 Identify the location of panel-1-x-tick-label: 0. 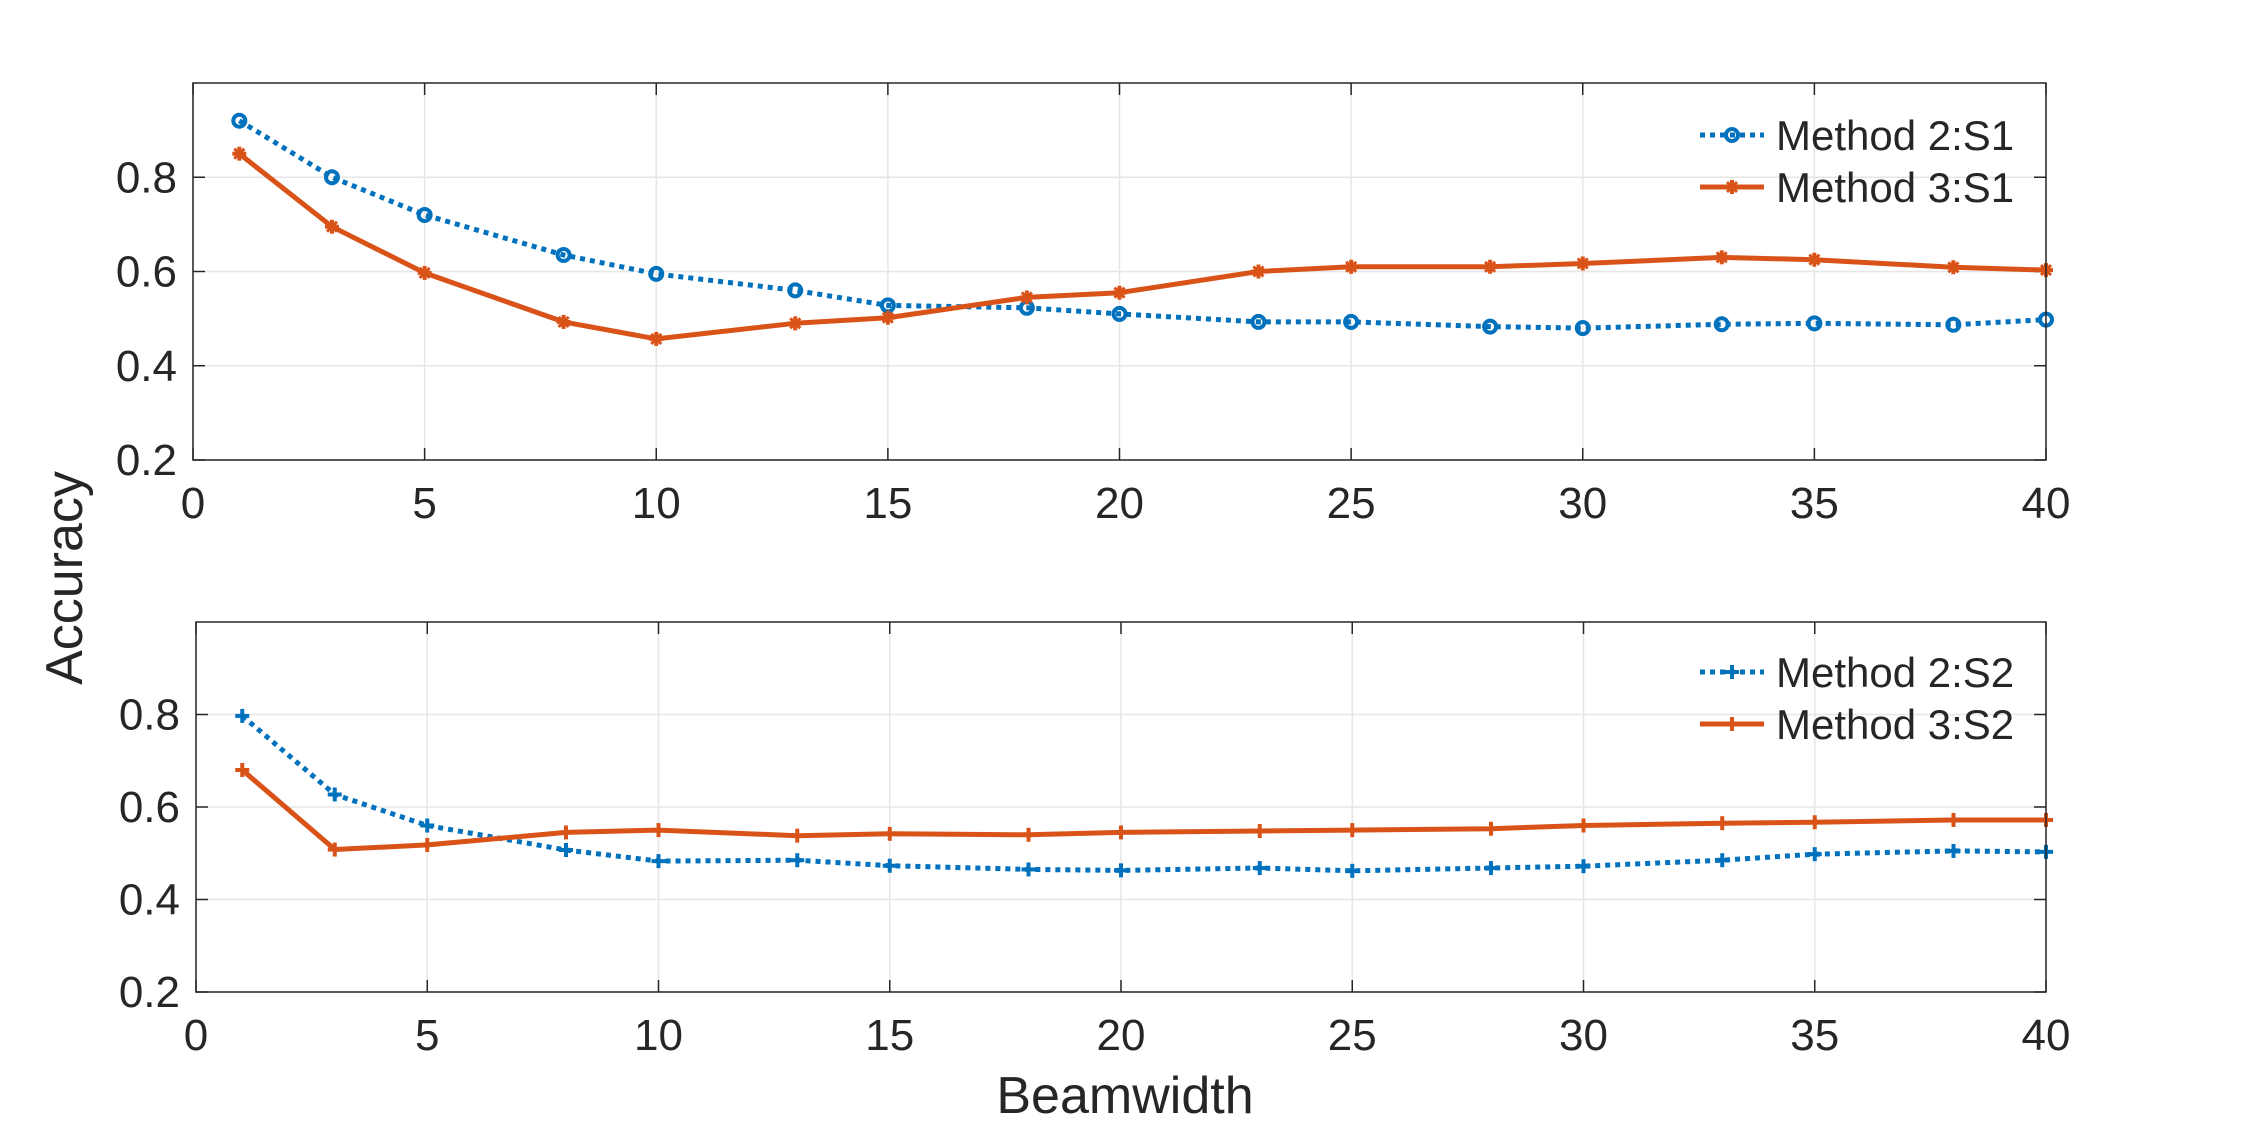
(193, 503).